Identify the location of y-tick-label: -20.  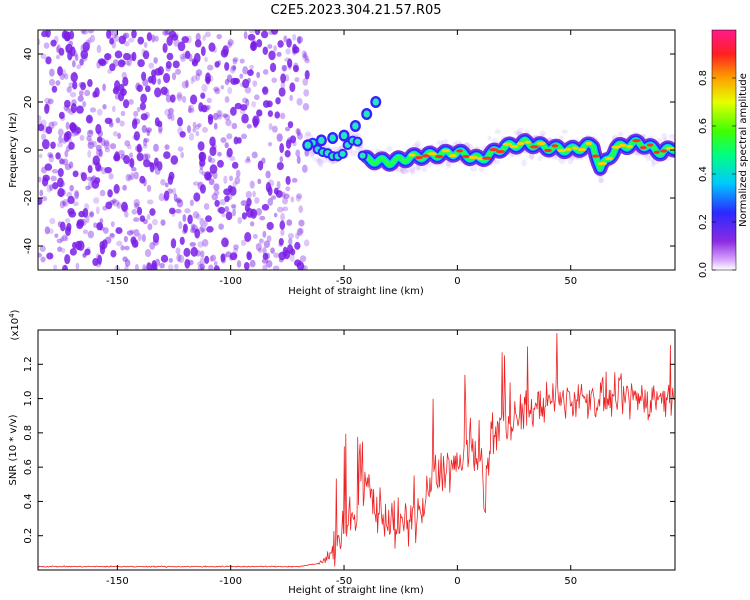
(28, 198).